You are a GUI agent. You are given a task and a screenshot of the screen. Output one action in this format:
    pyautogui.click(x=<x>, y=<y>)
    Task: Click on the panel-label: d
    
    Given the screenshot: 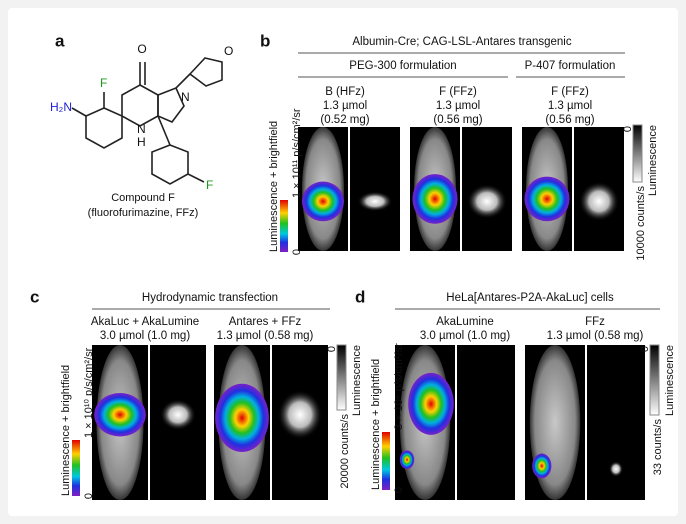 What is the action you would take?
    pyautogui.click(x=360, y=296)
    